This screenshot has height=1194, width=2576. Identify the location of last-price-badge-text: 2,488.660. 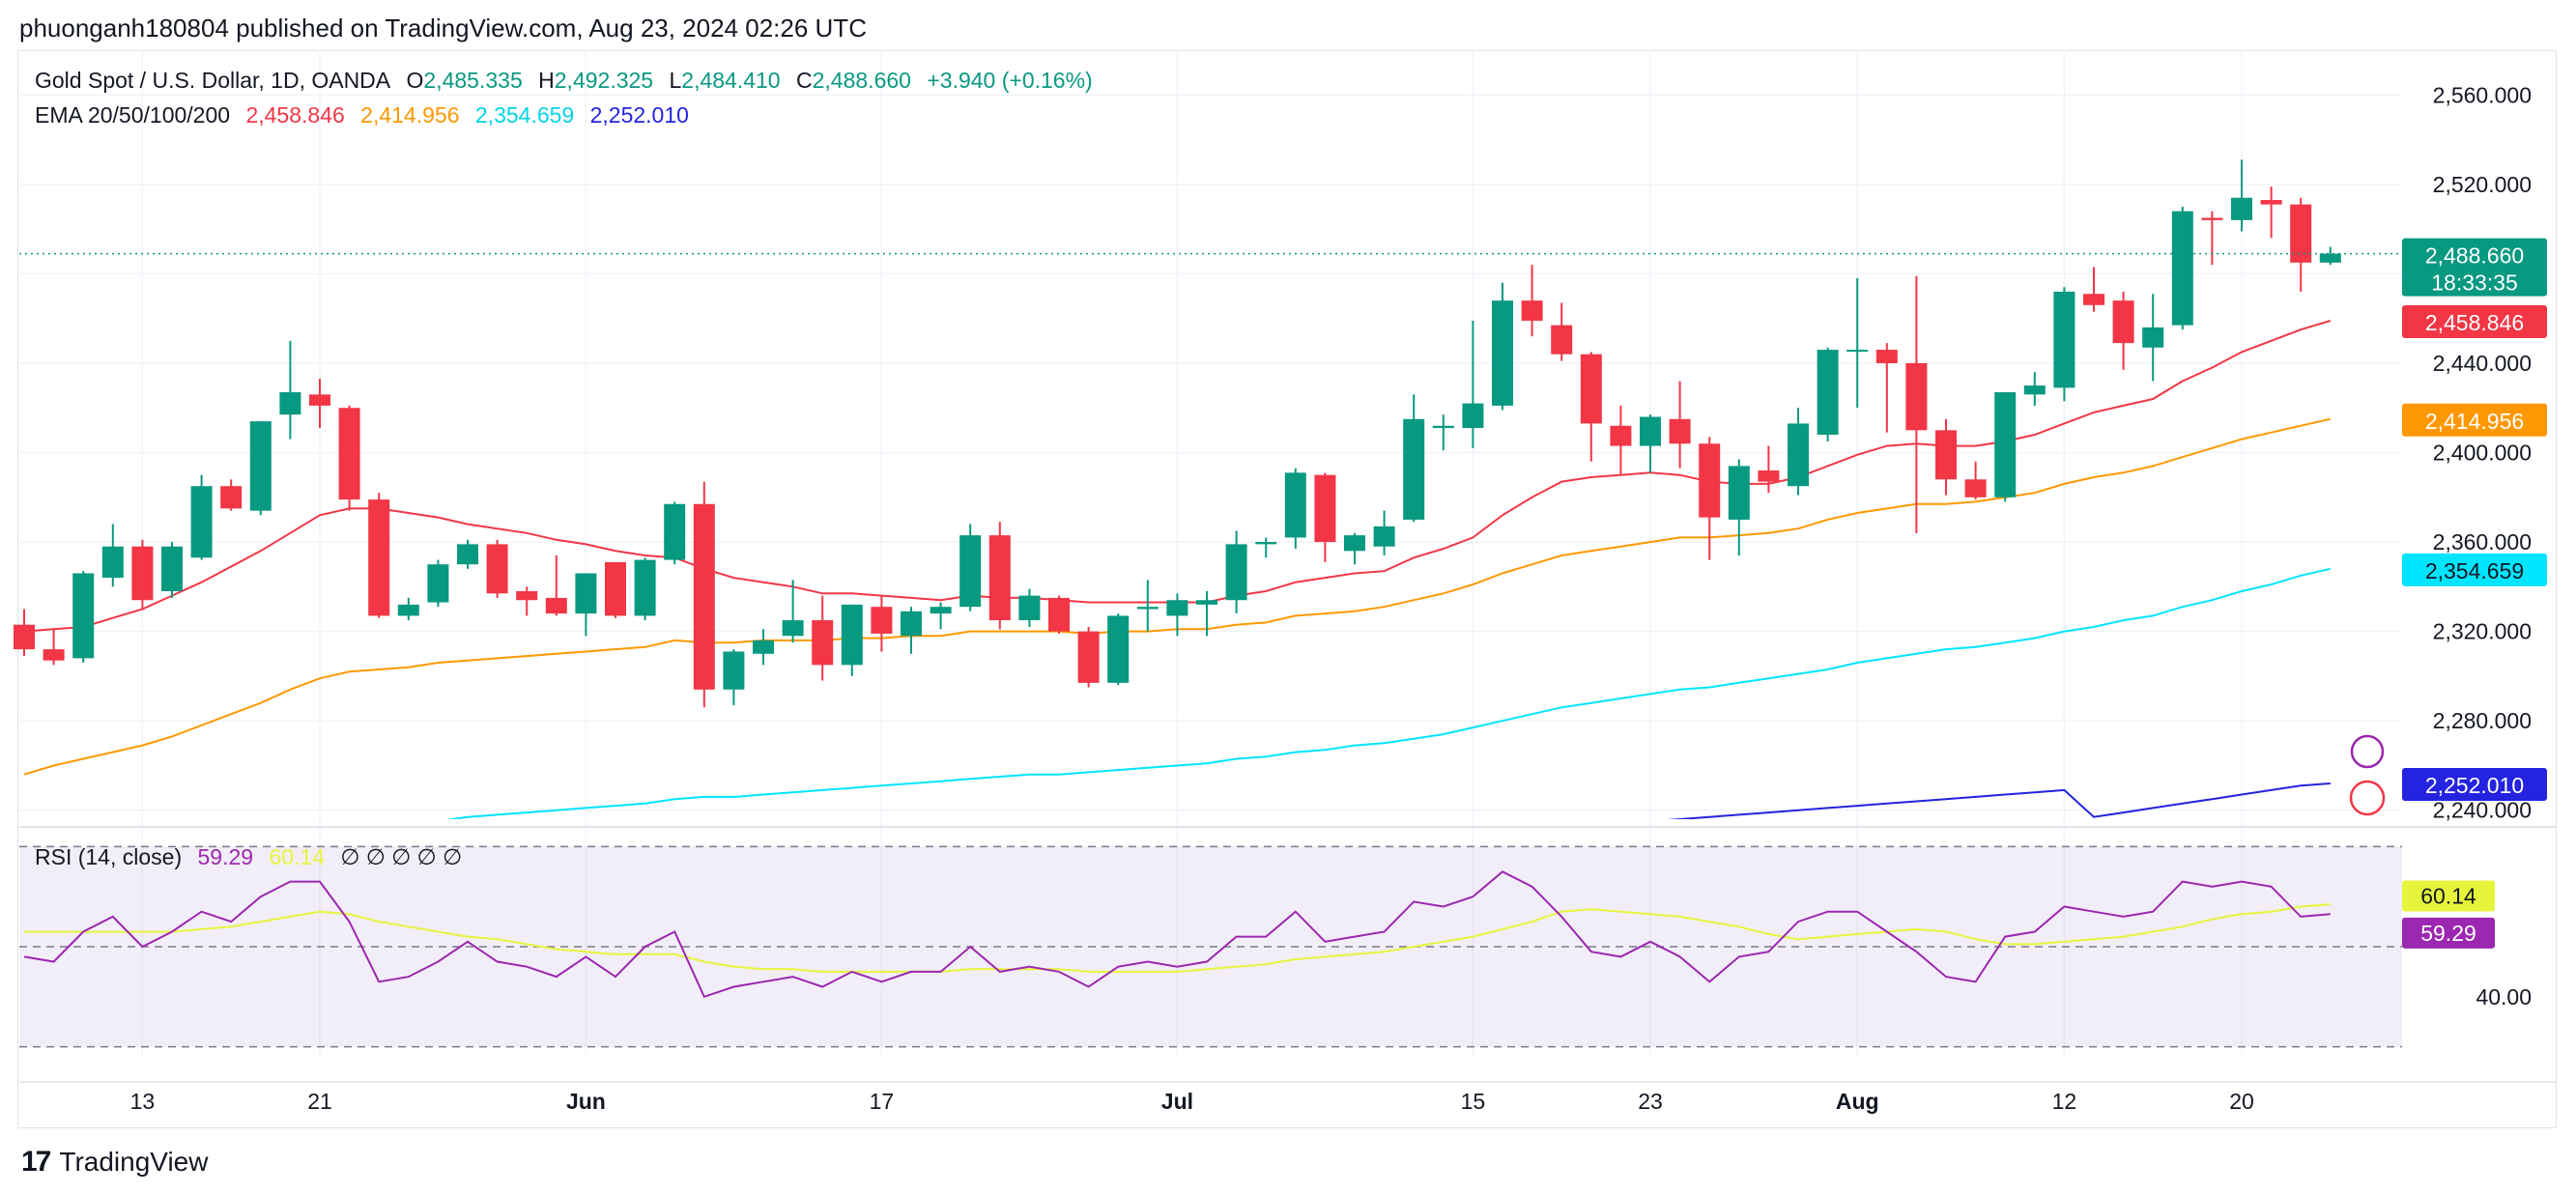
(2475, 256).